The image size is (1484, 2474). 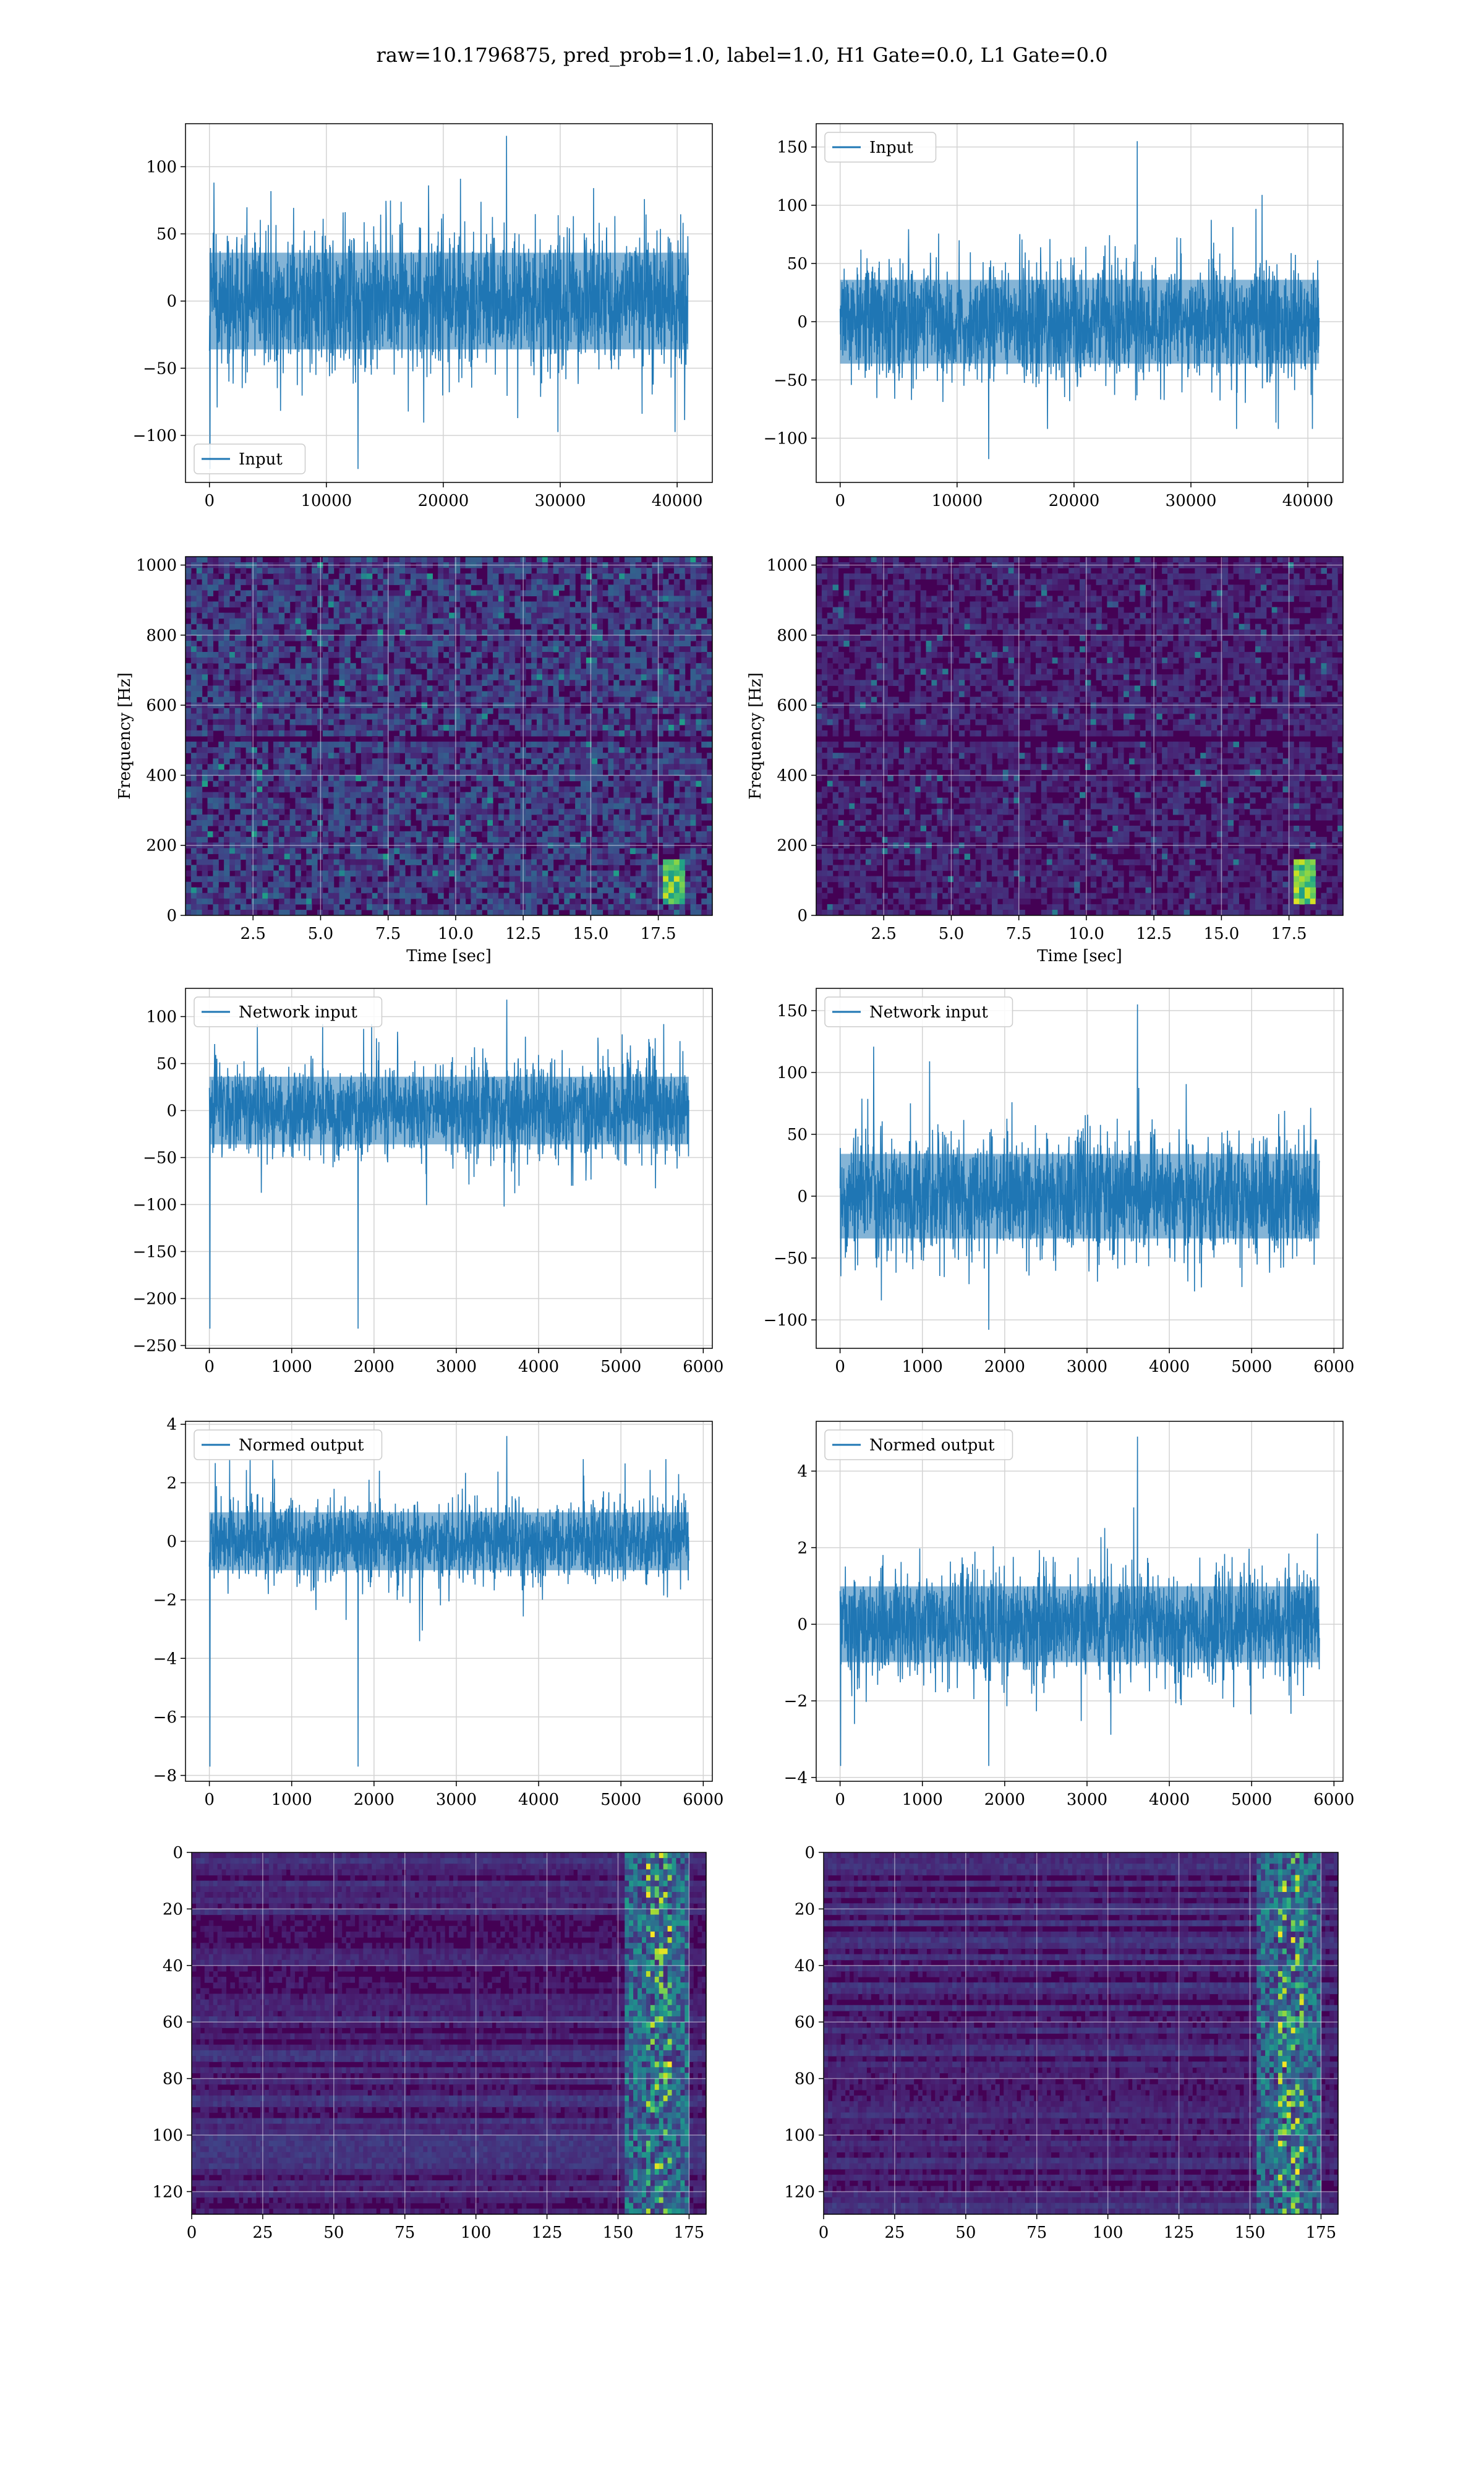 I want to click on x-tick-label: 10000, so click(x=957, y=501).